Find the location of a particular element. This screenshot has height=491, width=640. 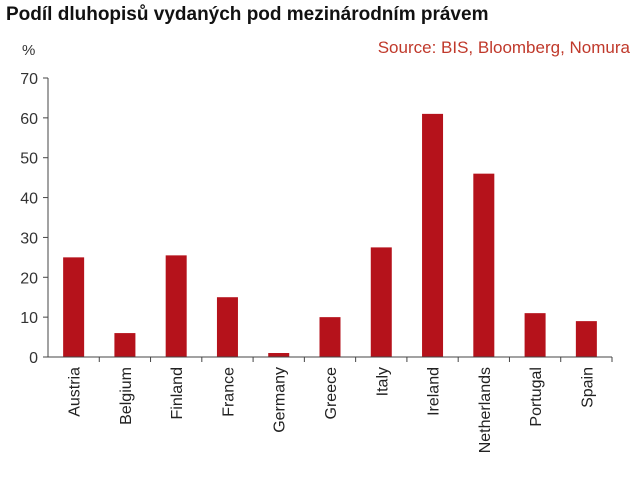

bar-finland is located at coordinates (176, 306).